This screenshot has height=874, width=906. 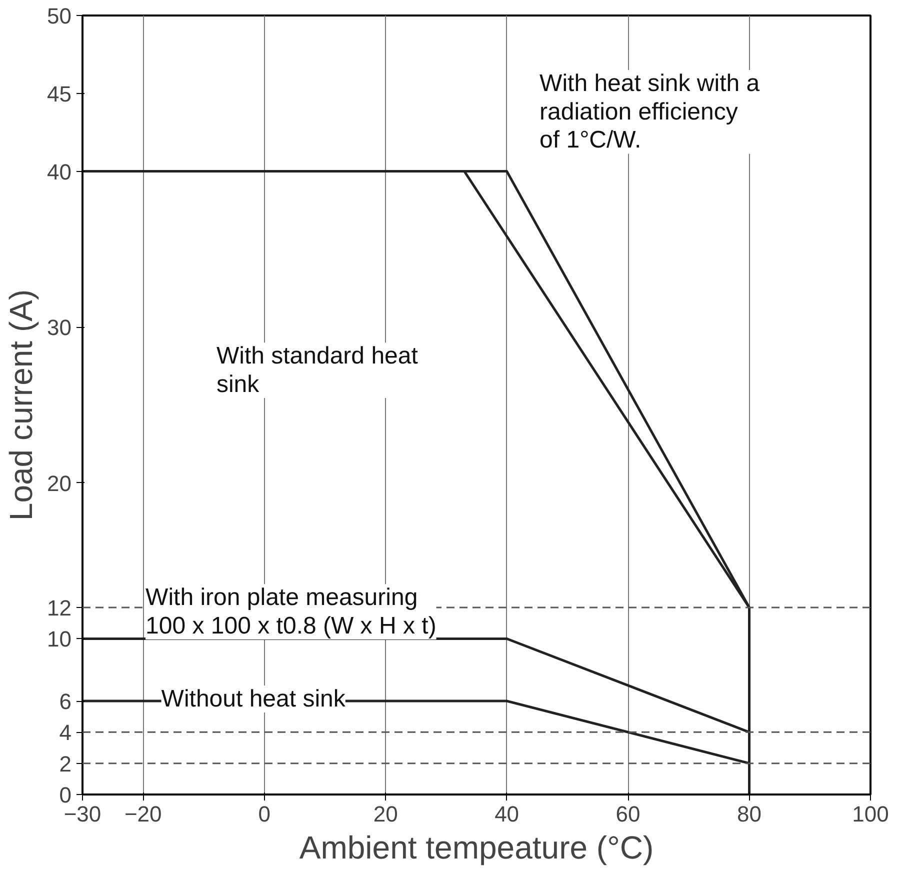 What do you see at coordinates (59, 171) in the screenshot?
I see `y-tick-label: 40` at bounding box center [59, 171].